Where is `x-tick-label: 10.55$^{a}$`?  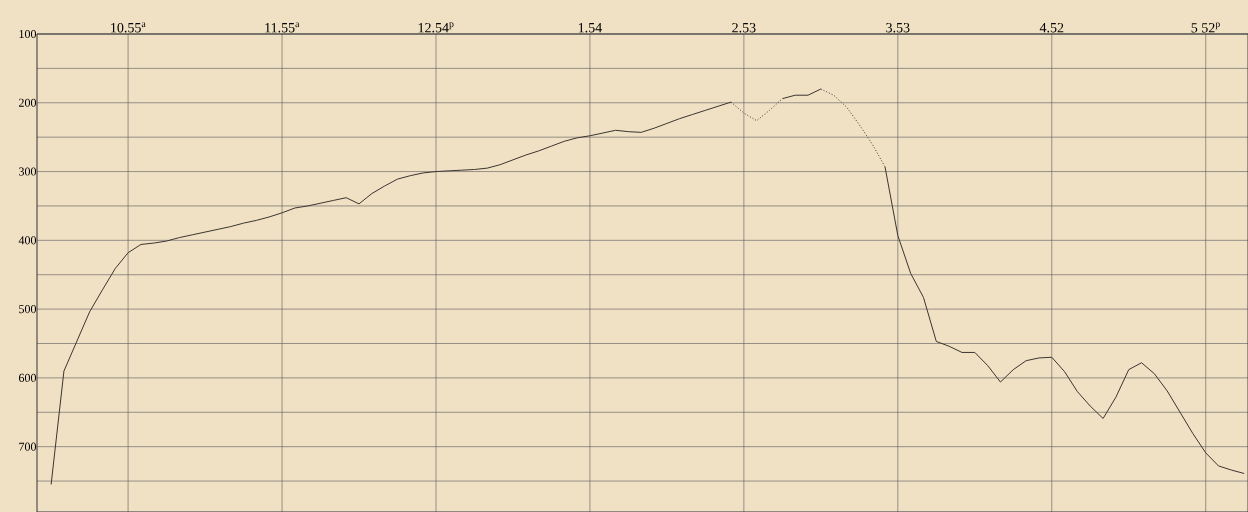
x-tick-label: 10.55$^{a}$ is located at coordinates (128, 27).